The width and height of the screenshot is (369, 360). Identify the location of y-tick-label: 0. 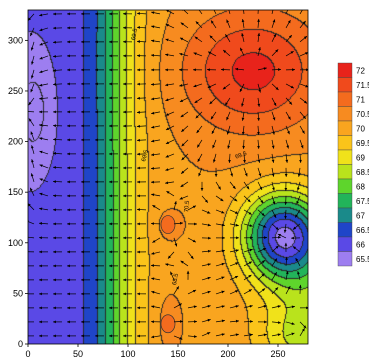
(20, 344).